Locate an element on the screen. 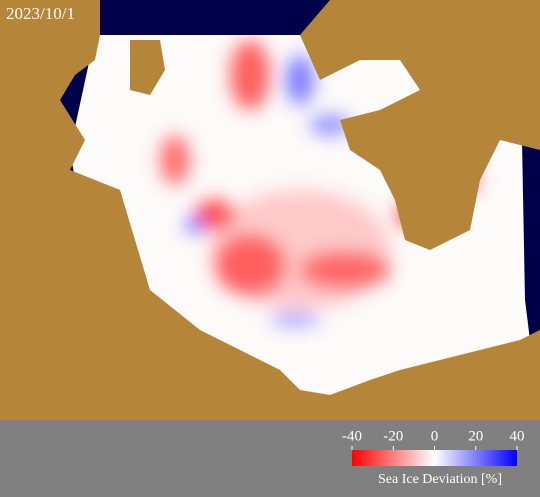 The image size is (540, 497). date-label: 2023/10/1 is located at coordinates (40, 13).